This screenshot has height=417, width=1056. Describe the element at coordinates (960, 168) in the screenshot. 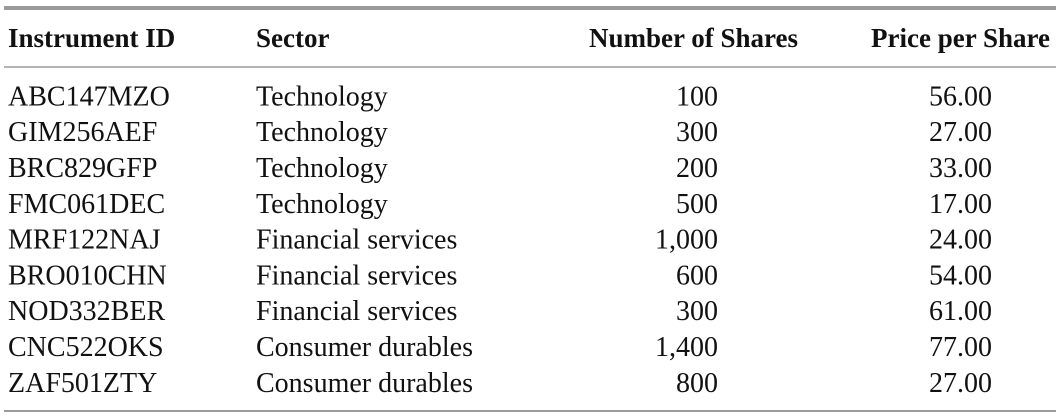

I see `table-cell: 33.00` at that location.